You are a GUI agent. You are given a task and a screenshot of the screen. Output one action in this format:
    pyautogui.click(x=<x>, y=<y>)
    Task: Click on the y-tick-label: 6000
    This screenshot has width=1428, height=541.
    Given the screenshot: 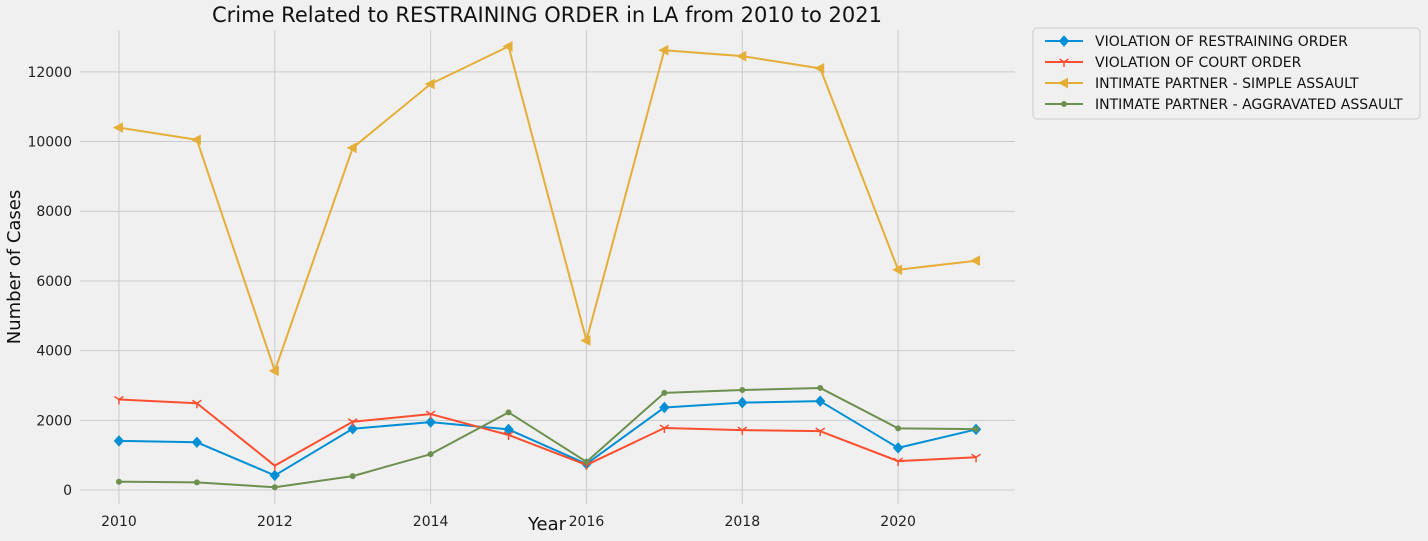 What is the action you would take?
    pyautogui.click(x=54, y=282)
    